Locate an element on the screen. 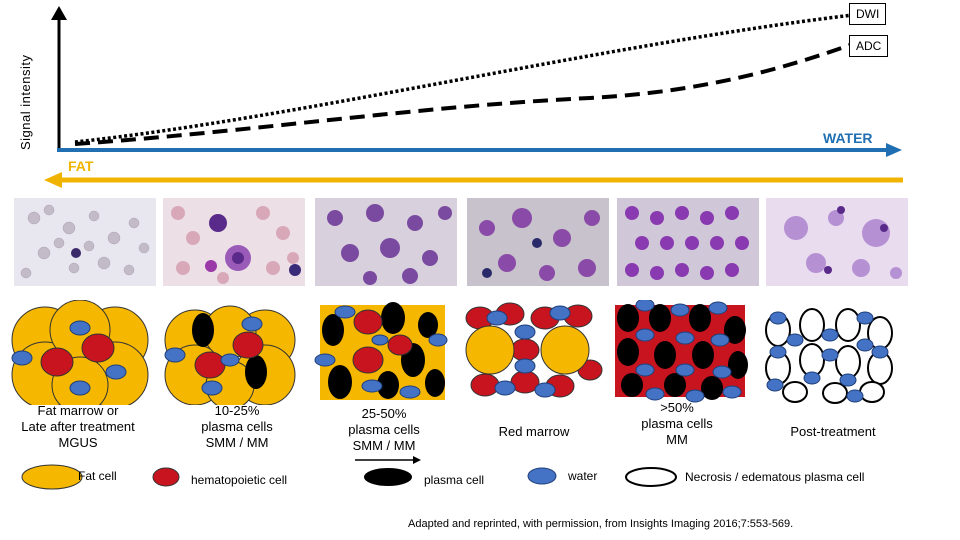 The height and width of the screenshot is (540, 960). stage-label-line: Post-treatment is located at coordinates (833, 431).